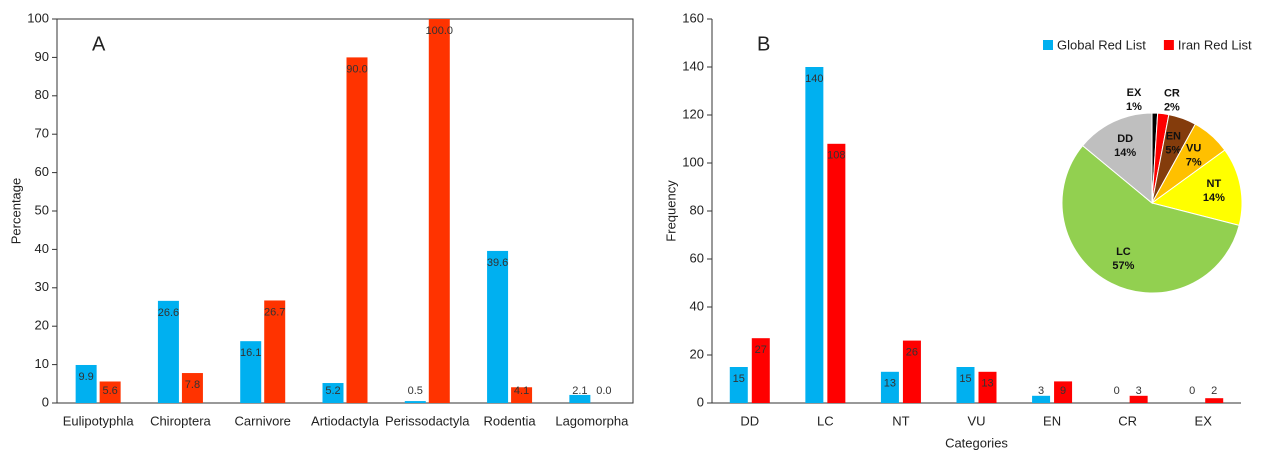  Describe the element at coordinates (693, 65) in the screenshot. I see `y-tick-label: 140` at that location.